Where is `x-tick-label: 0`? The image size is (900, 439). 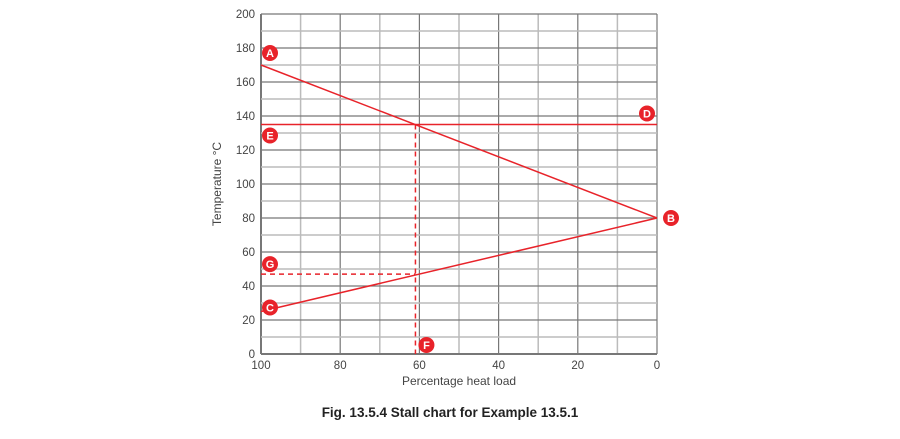
x-tick-label: 0 is located at coordinates (657, 366).